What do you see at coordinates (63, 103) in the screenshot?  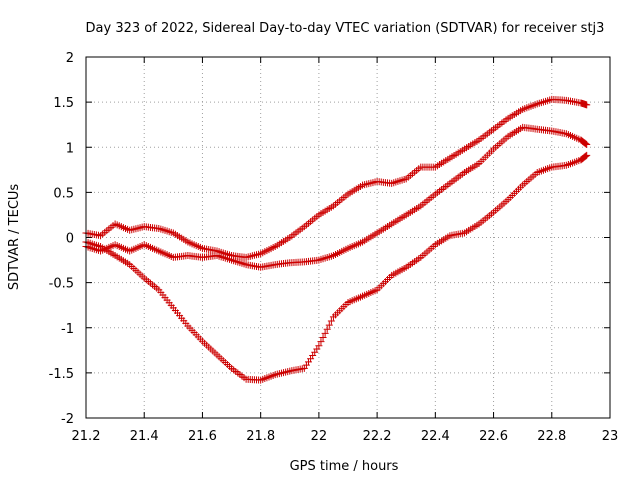 I see `y-tick-label: 1.5` at bounding box center [63, 103].